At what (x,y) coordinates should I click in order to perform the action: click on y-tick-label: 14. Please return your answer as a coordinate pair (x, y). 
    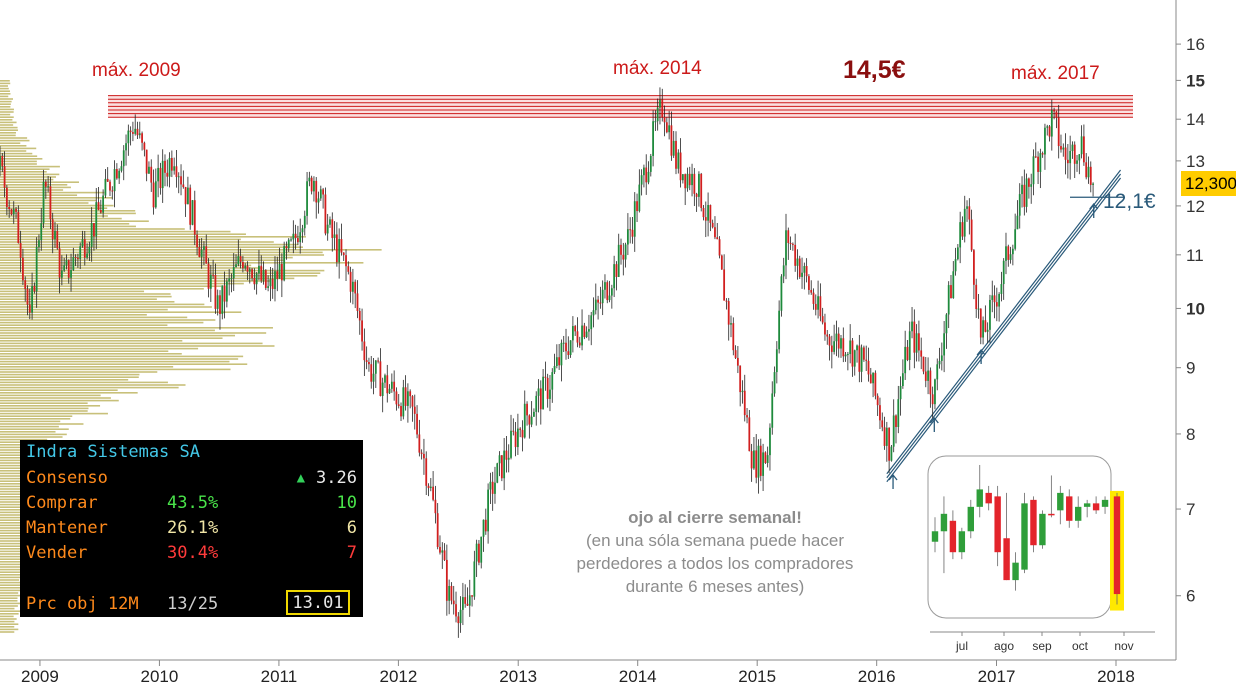
    Looking at the image, I should click on (1195, 119).